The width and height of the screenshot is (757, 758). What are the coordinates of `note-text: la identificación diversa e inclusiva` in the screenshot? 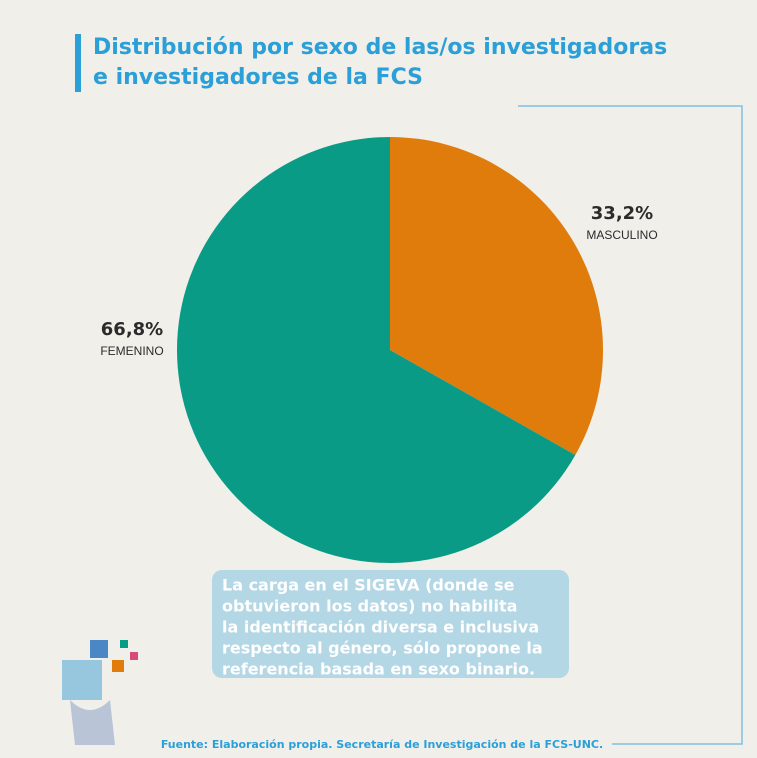 It's located at (380, 627).